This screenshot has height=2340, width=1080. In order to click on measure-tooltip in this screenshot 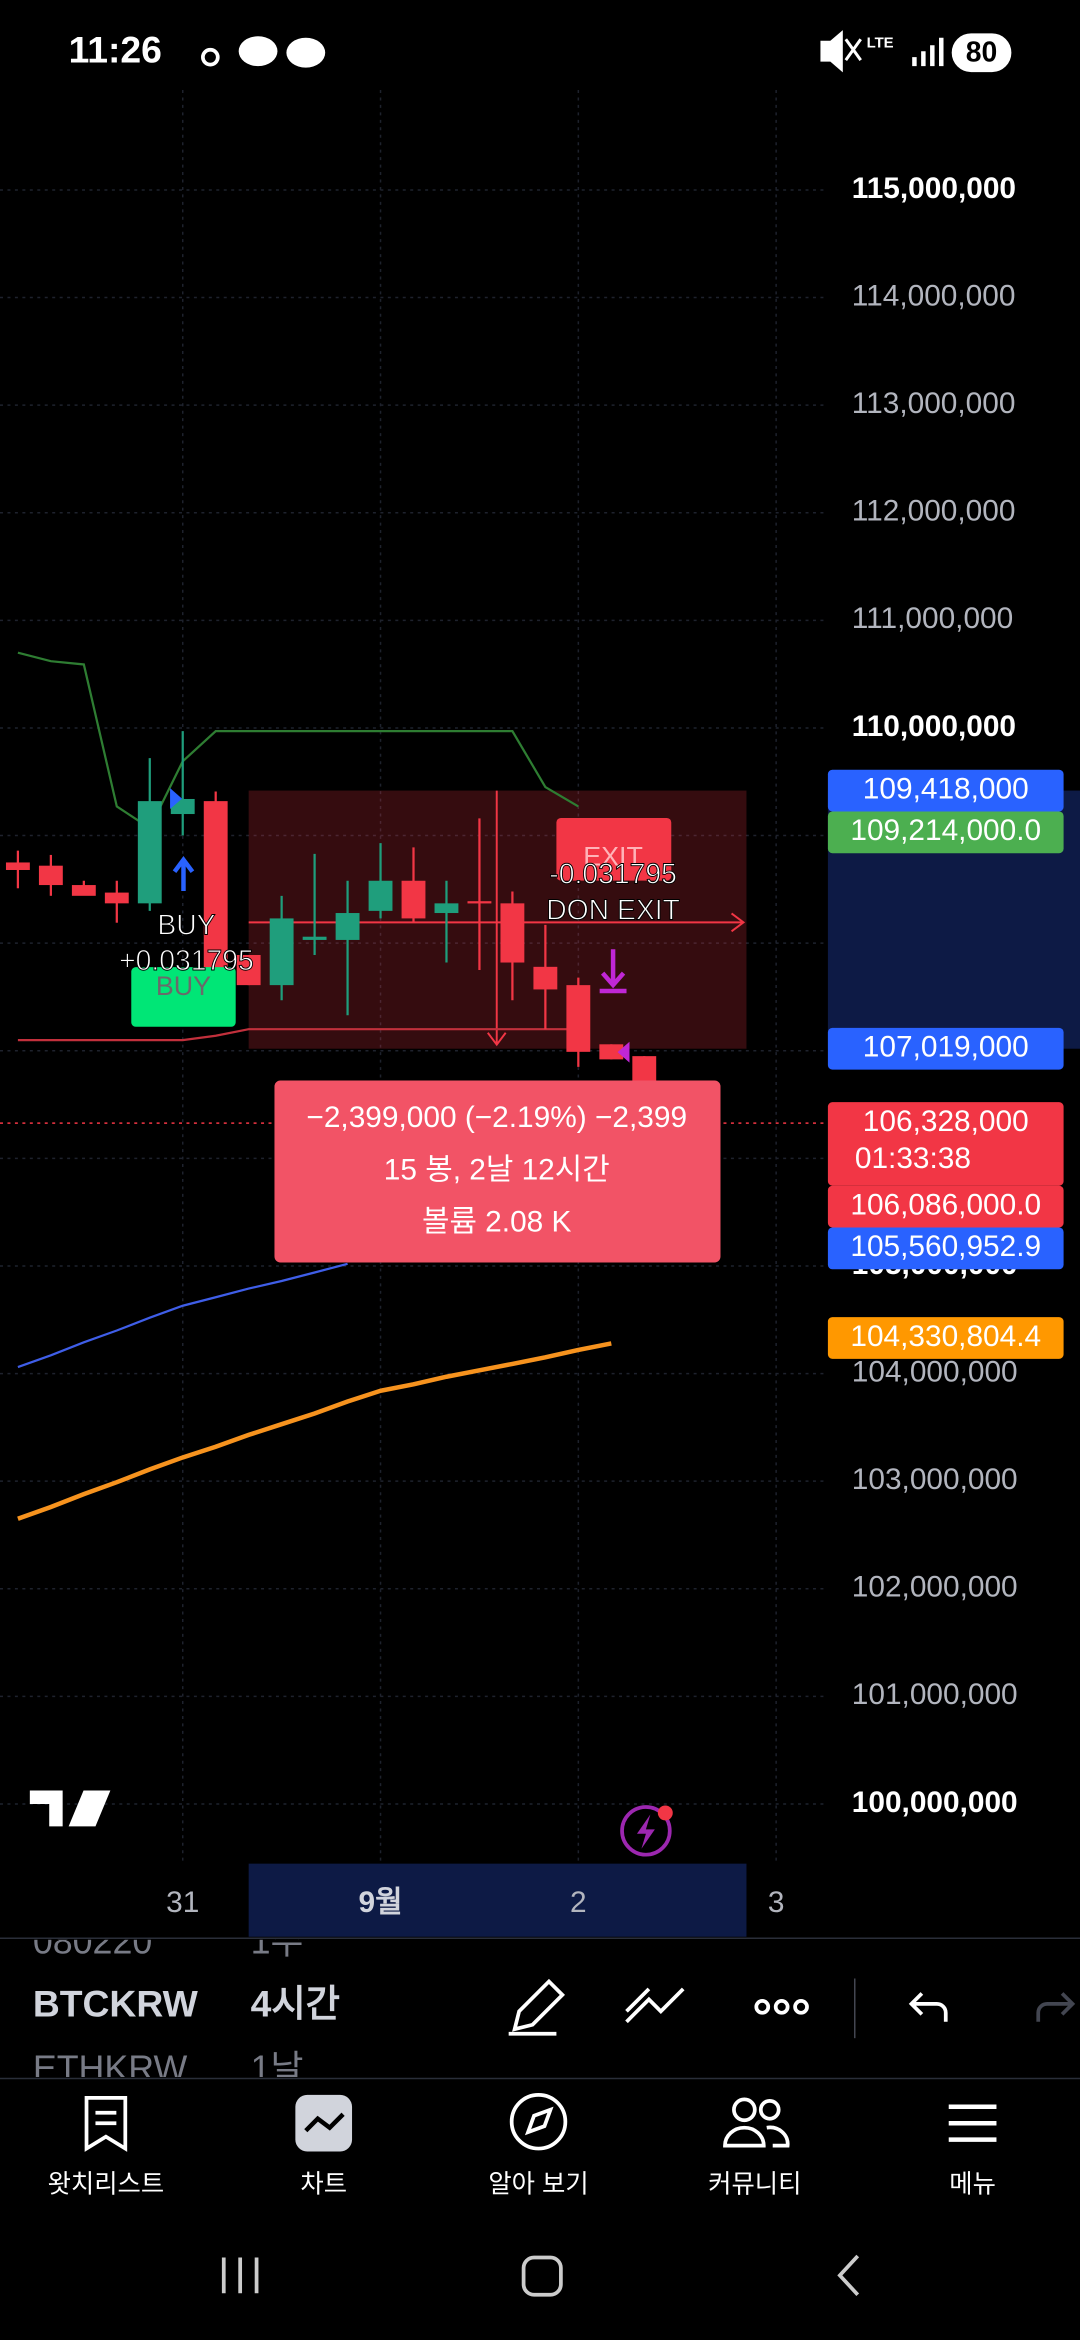, I will do `click(497, 1171)`.